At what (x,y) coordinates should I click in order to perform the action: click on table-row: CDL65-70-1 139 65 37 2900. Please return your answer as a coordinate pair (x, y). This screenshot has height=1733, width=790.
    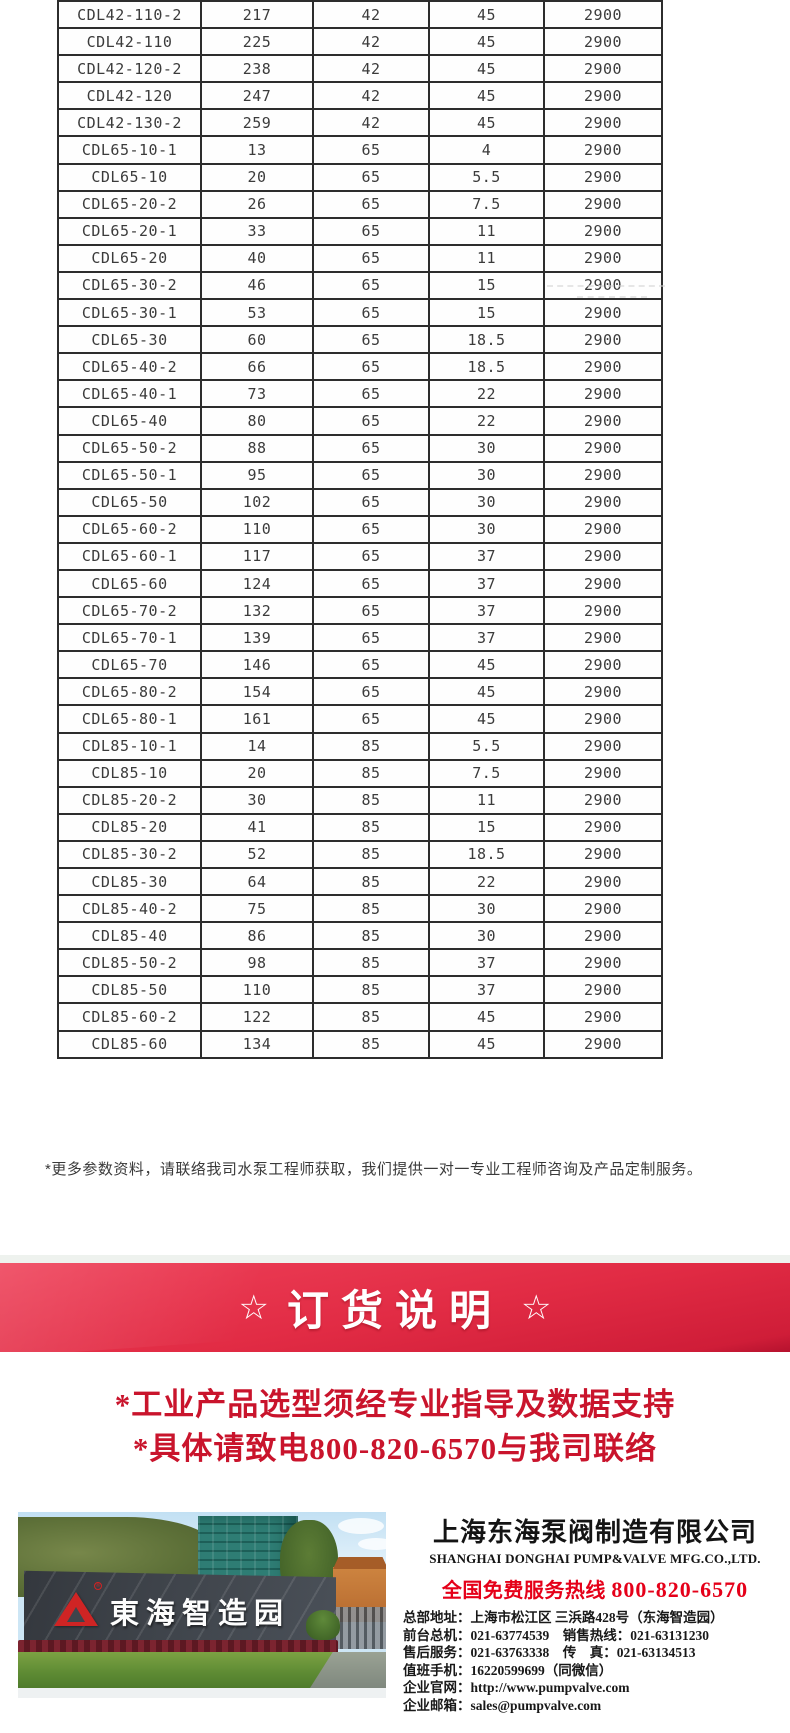
    Looking at the image, I should click on (360, 638).